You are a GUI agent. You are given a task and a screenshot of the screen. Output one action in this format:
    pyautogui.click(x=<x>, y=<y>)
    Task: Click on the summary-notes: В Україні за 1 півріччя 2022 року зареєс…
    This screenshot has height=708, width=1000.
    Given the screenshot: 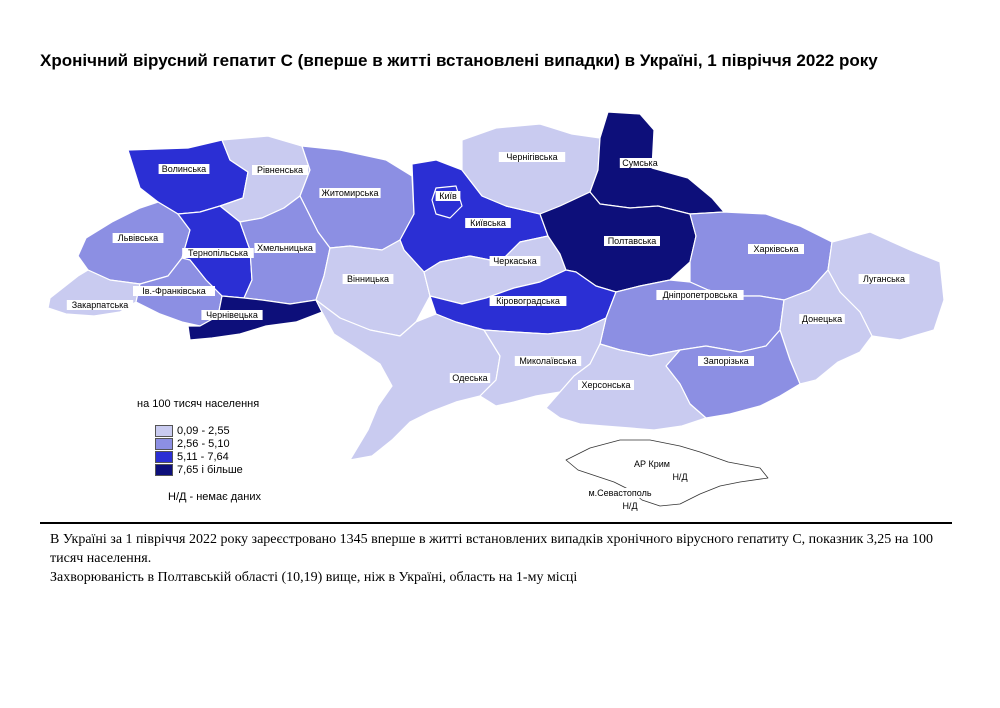 What is the action you would take?
    pyautogui.click(x=500, y=558)
    